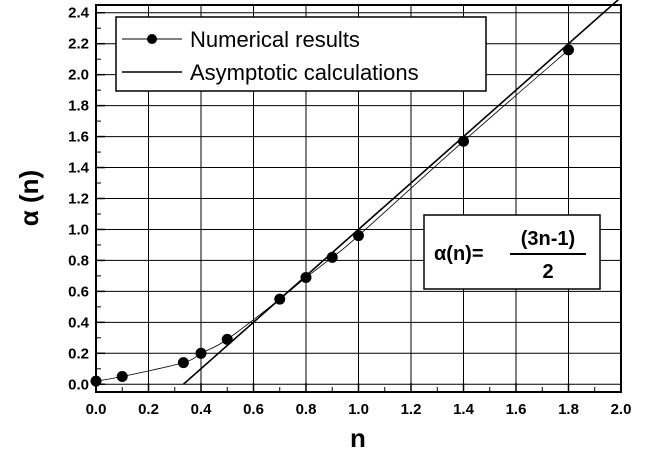  What do you see at coordinates (78, 291) in the screenshot?
I see `y-tick-label: 0.6` at bounding box center [78, 291].